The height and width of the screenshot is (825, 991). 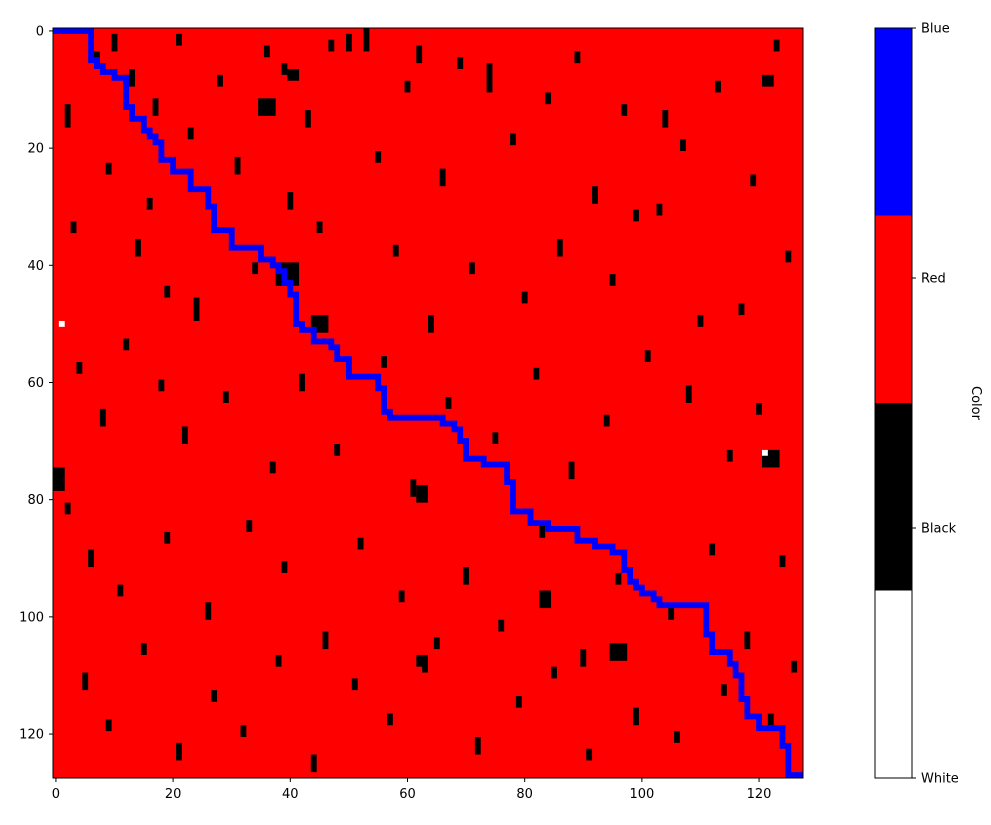 I want to click on heatmap-white-cell, so click(x=764, y=452).